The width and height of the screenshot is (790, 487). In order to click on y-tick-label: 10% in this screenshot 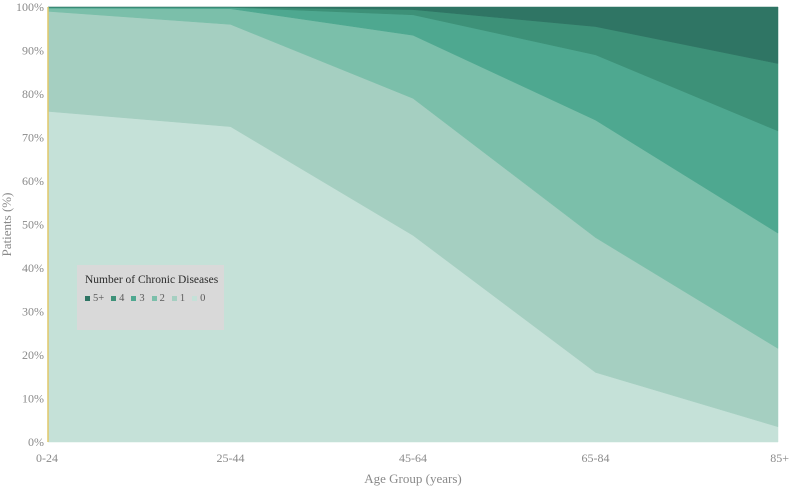, I will do `click(33, 399)`.